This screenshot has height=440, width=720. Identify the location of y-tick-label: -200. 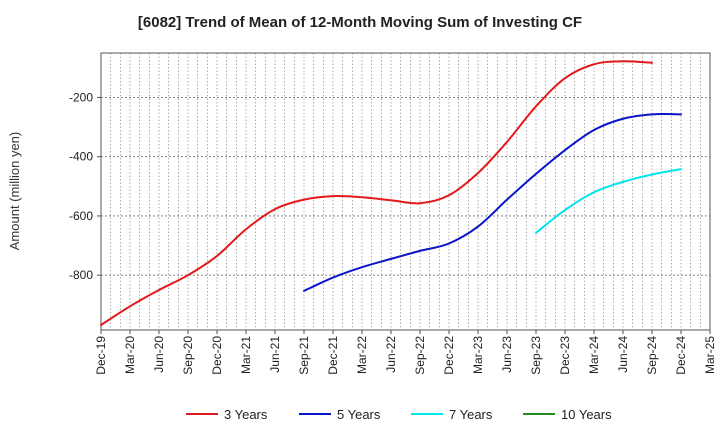
(81, 97).